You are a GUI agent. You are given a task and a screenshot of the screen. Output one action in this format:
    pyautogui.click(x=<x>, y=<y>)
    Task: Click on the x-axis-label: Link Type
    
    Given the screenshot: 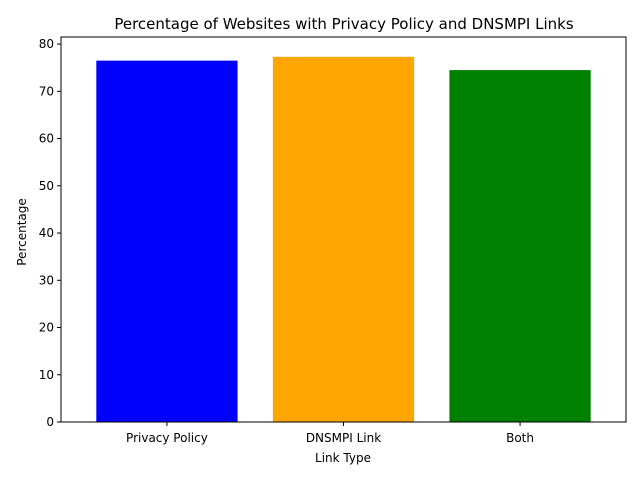 What is the action you would take?
    pyautogui.click(x=343, y=458)
    